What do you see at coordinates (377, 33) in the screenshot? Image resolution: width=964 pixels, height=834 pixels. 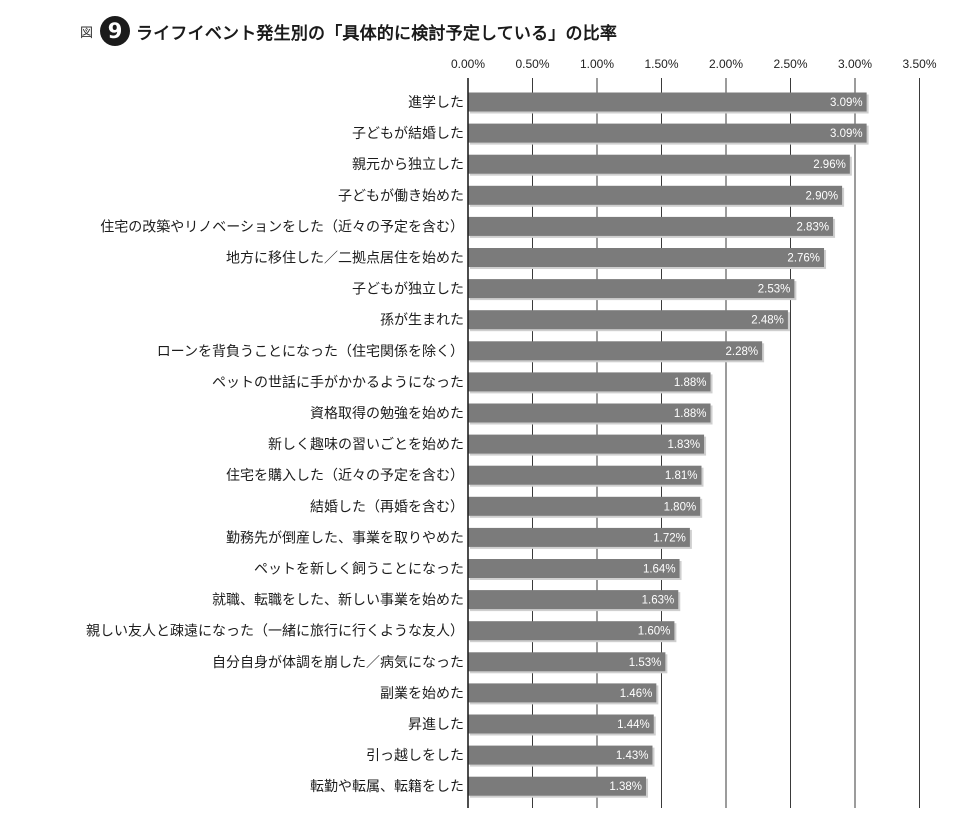 I see `chart-title: ライフイベント発生別の「具体的に検討予定している」の比率` at bounding box center [377, 33].